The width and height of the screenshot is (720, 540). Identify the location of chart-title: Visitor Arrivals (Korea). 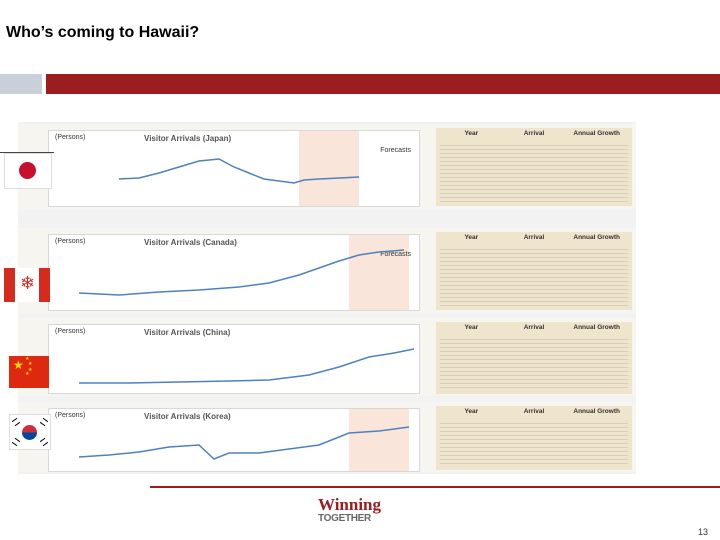
(187, 416).